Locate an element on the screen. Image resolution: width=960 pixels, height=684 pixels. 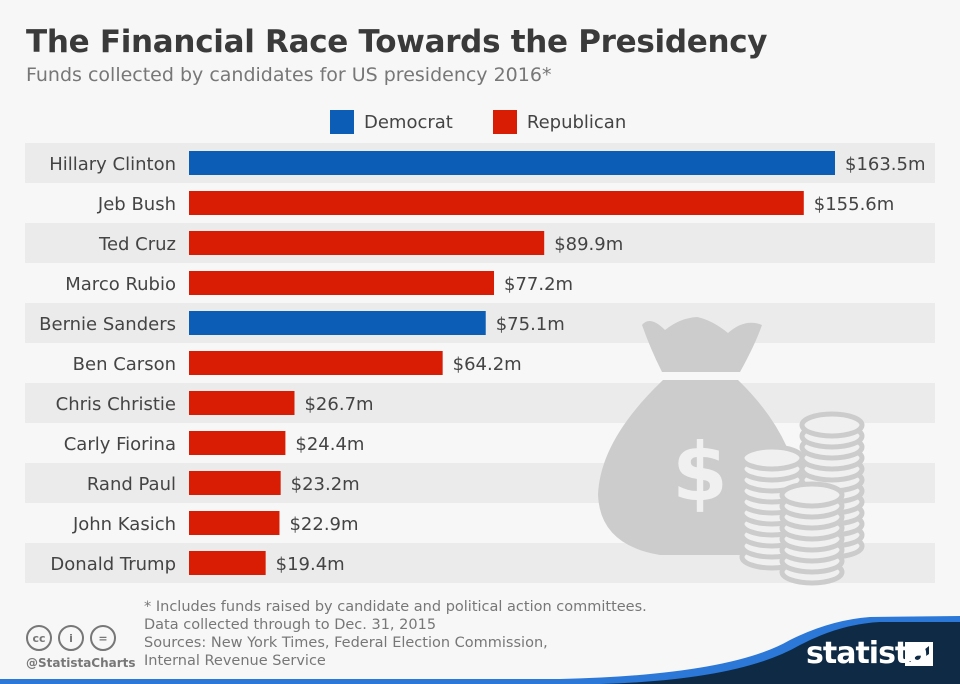
value-label: $75.1m is located at coordinates (530, 324).